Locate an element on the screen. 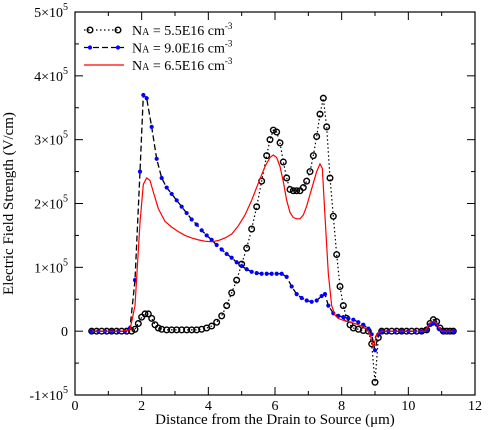 The image size is (488, 430). x-tick-label: 2 is located at coordinates (141, 406).